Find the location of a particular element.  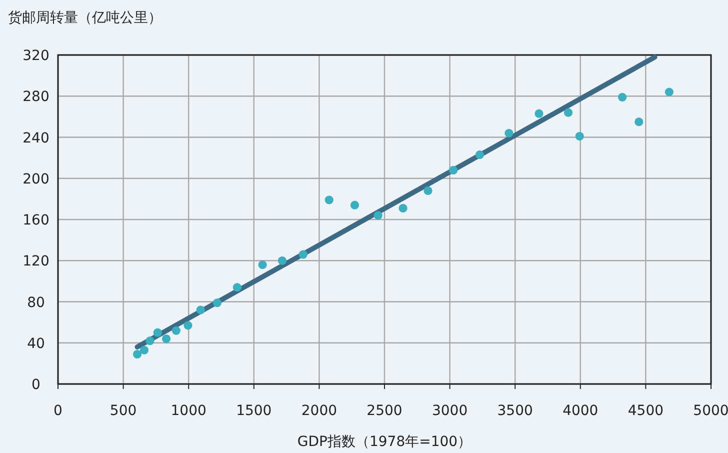

x-tick-label: 500 is located at coordinates (123, 411).